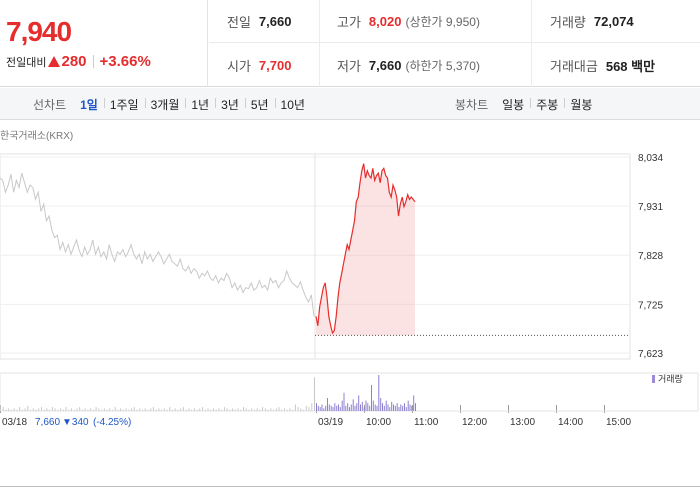  Describe the element at coordinates (385, 21) in the screenshot. I see `stat-high-value: 8,020` at that location.